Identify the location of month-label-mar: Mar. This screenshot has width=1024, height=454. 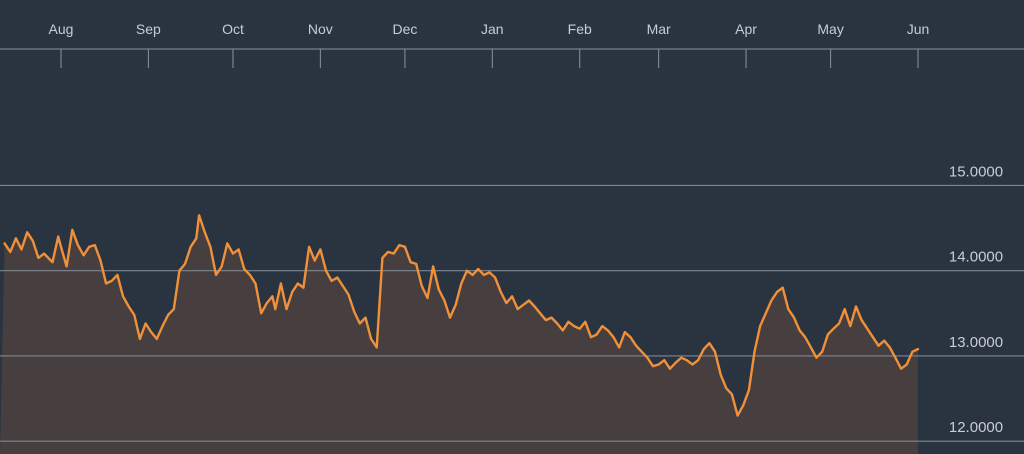
(659, 29).